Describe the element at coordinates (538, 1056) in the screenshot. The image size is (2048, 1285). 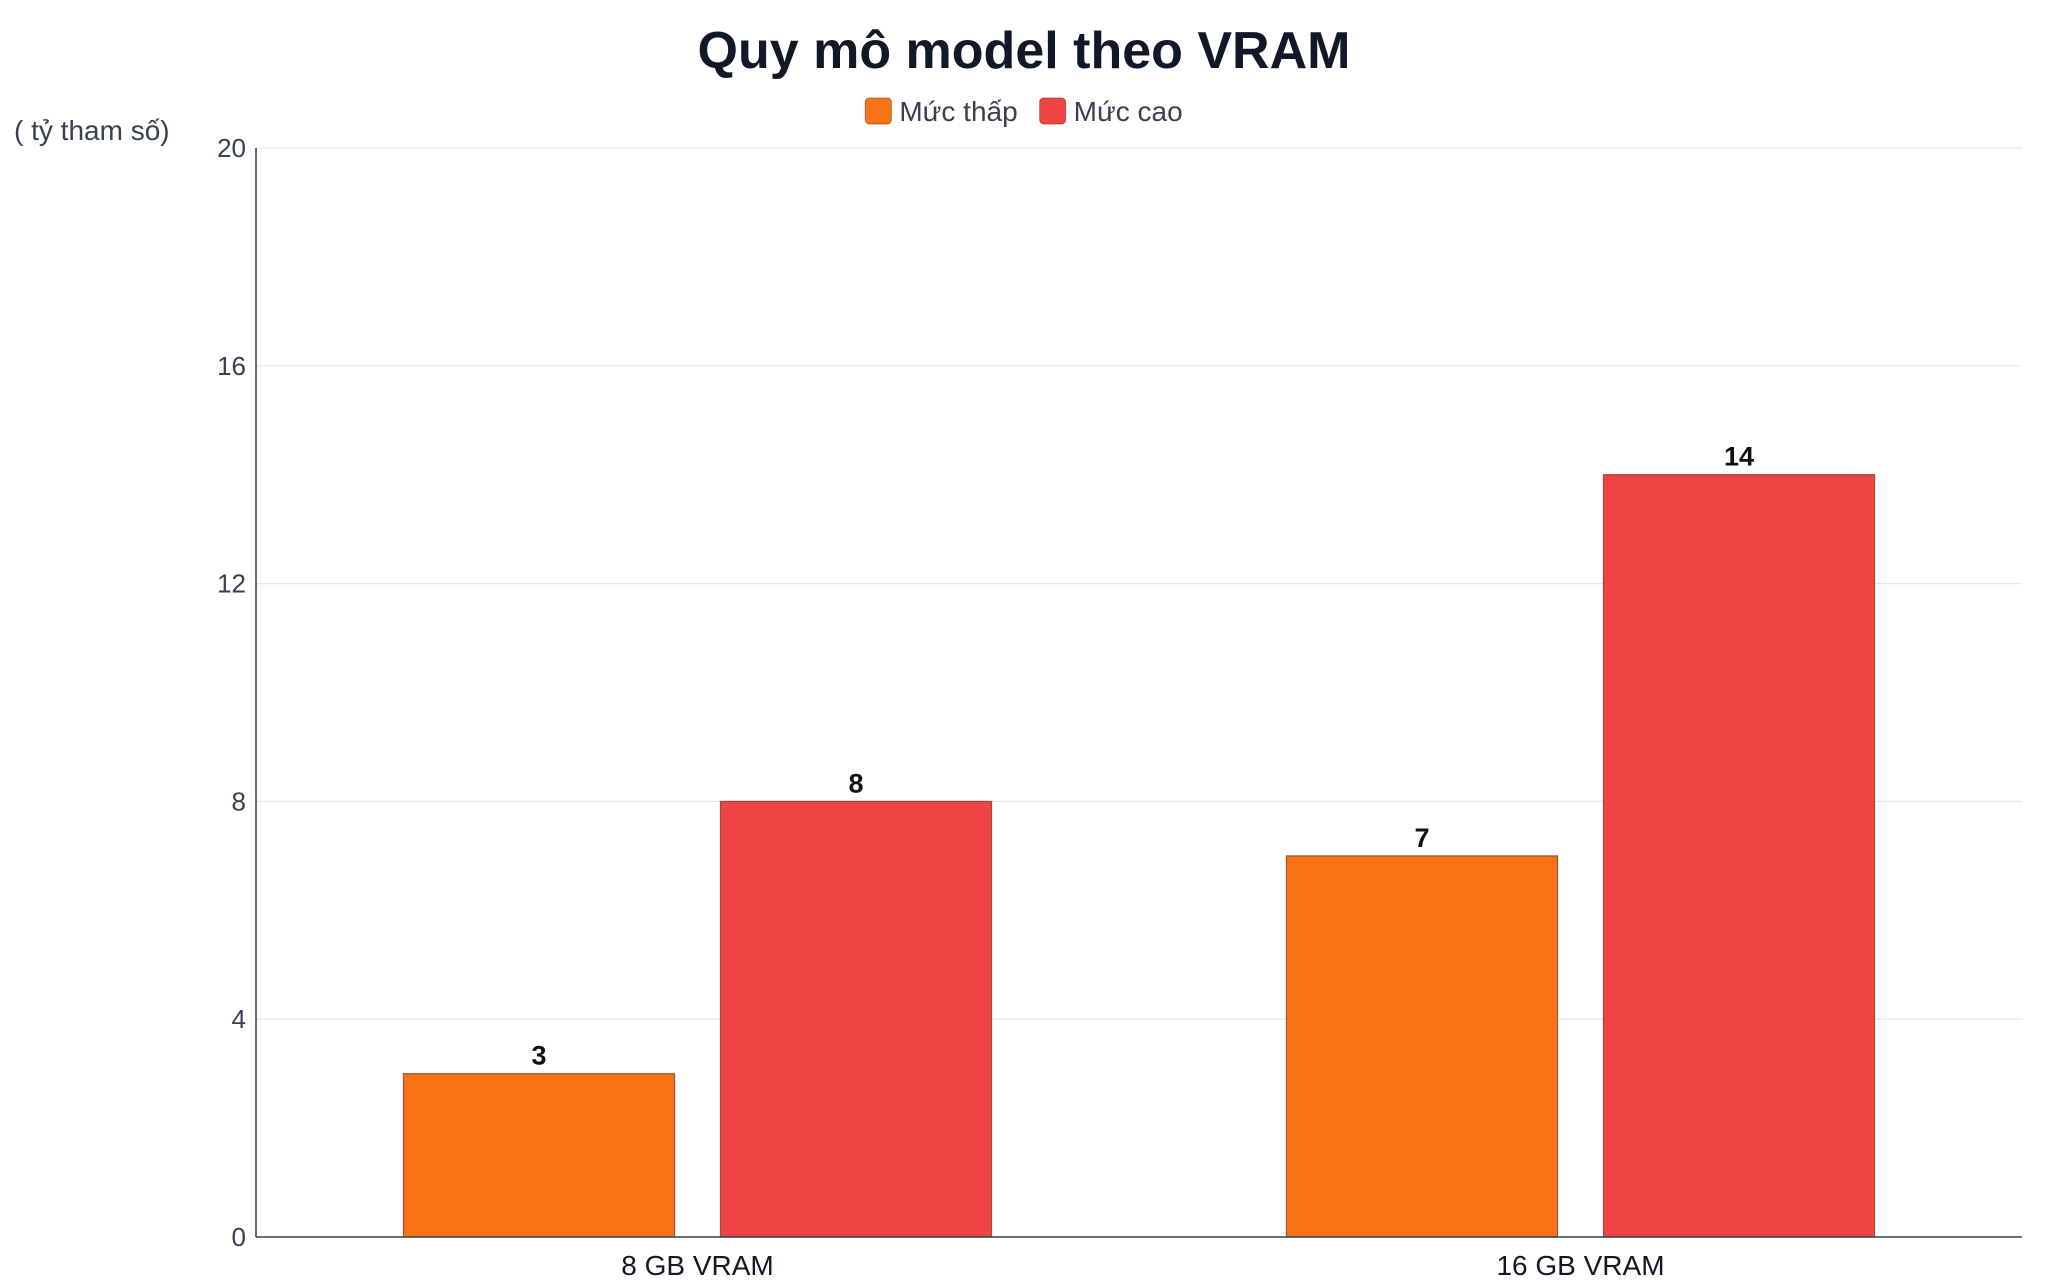
I see `data-label-8-gb-vram-muc-thap: 3` at that location.